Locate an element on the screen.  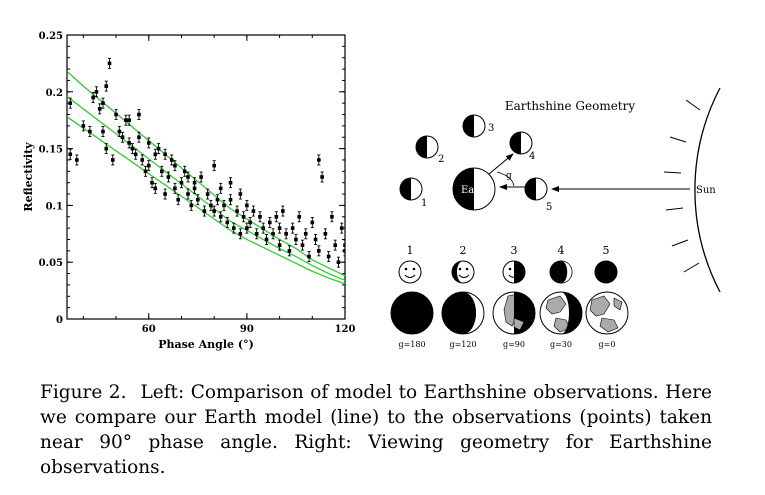
earth-label: Earth is located at coordinates (475, 190).